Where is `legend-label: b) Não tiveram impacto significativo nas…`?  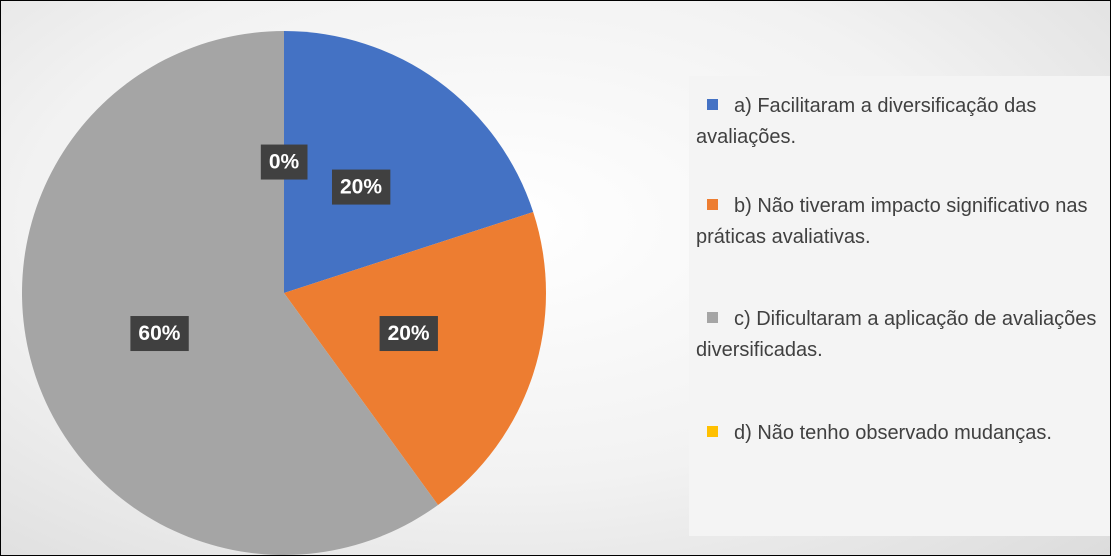 legend-label: b) Não tiveram impacto significativo nas… is located at coordinates (892, 221).